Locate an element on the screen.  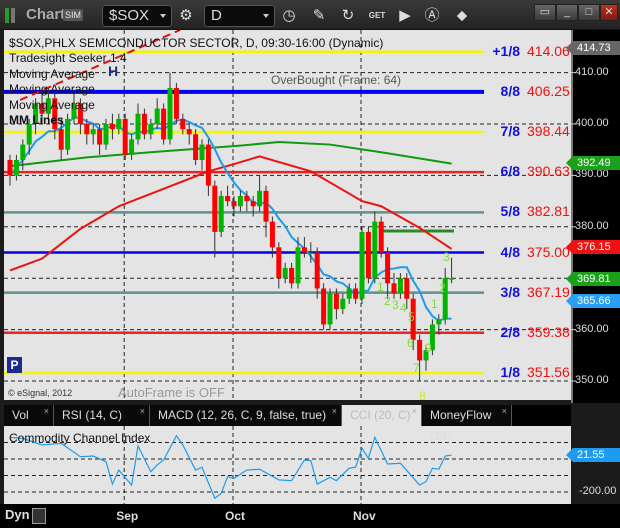
interval-value: D is located at coordinates (216, 15).